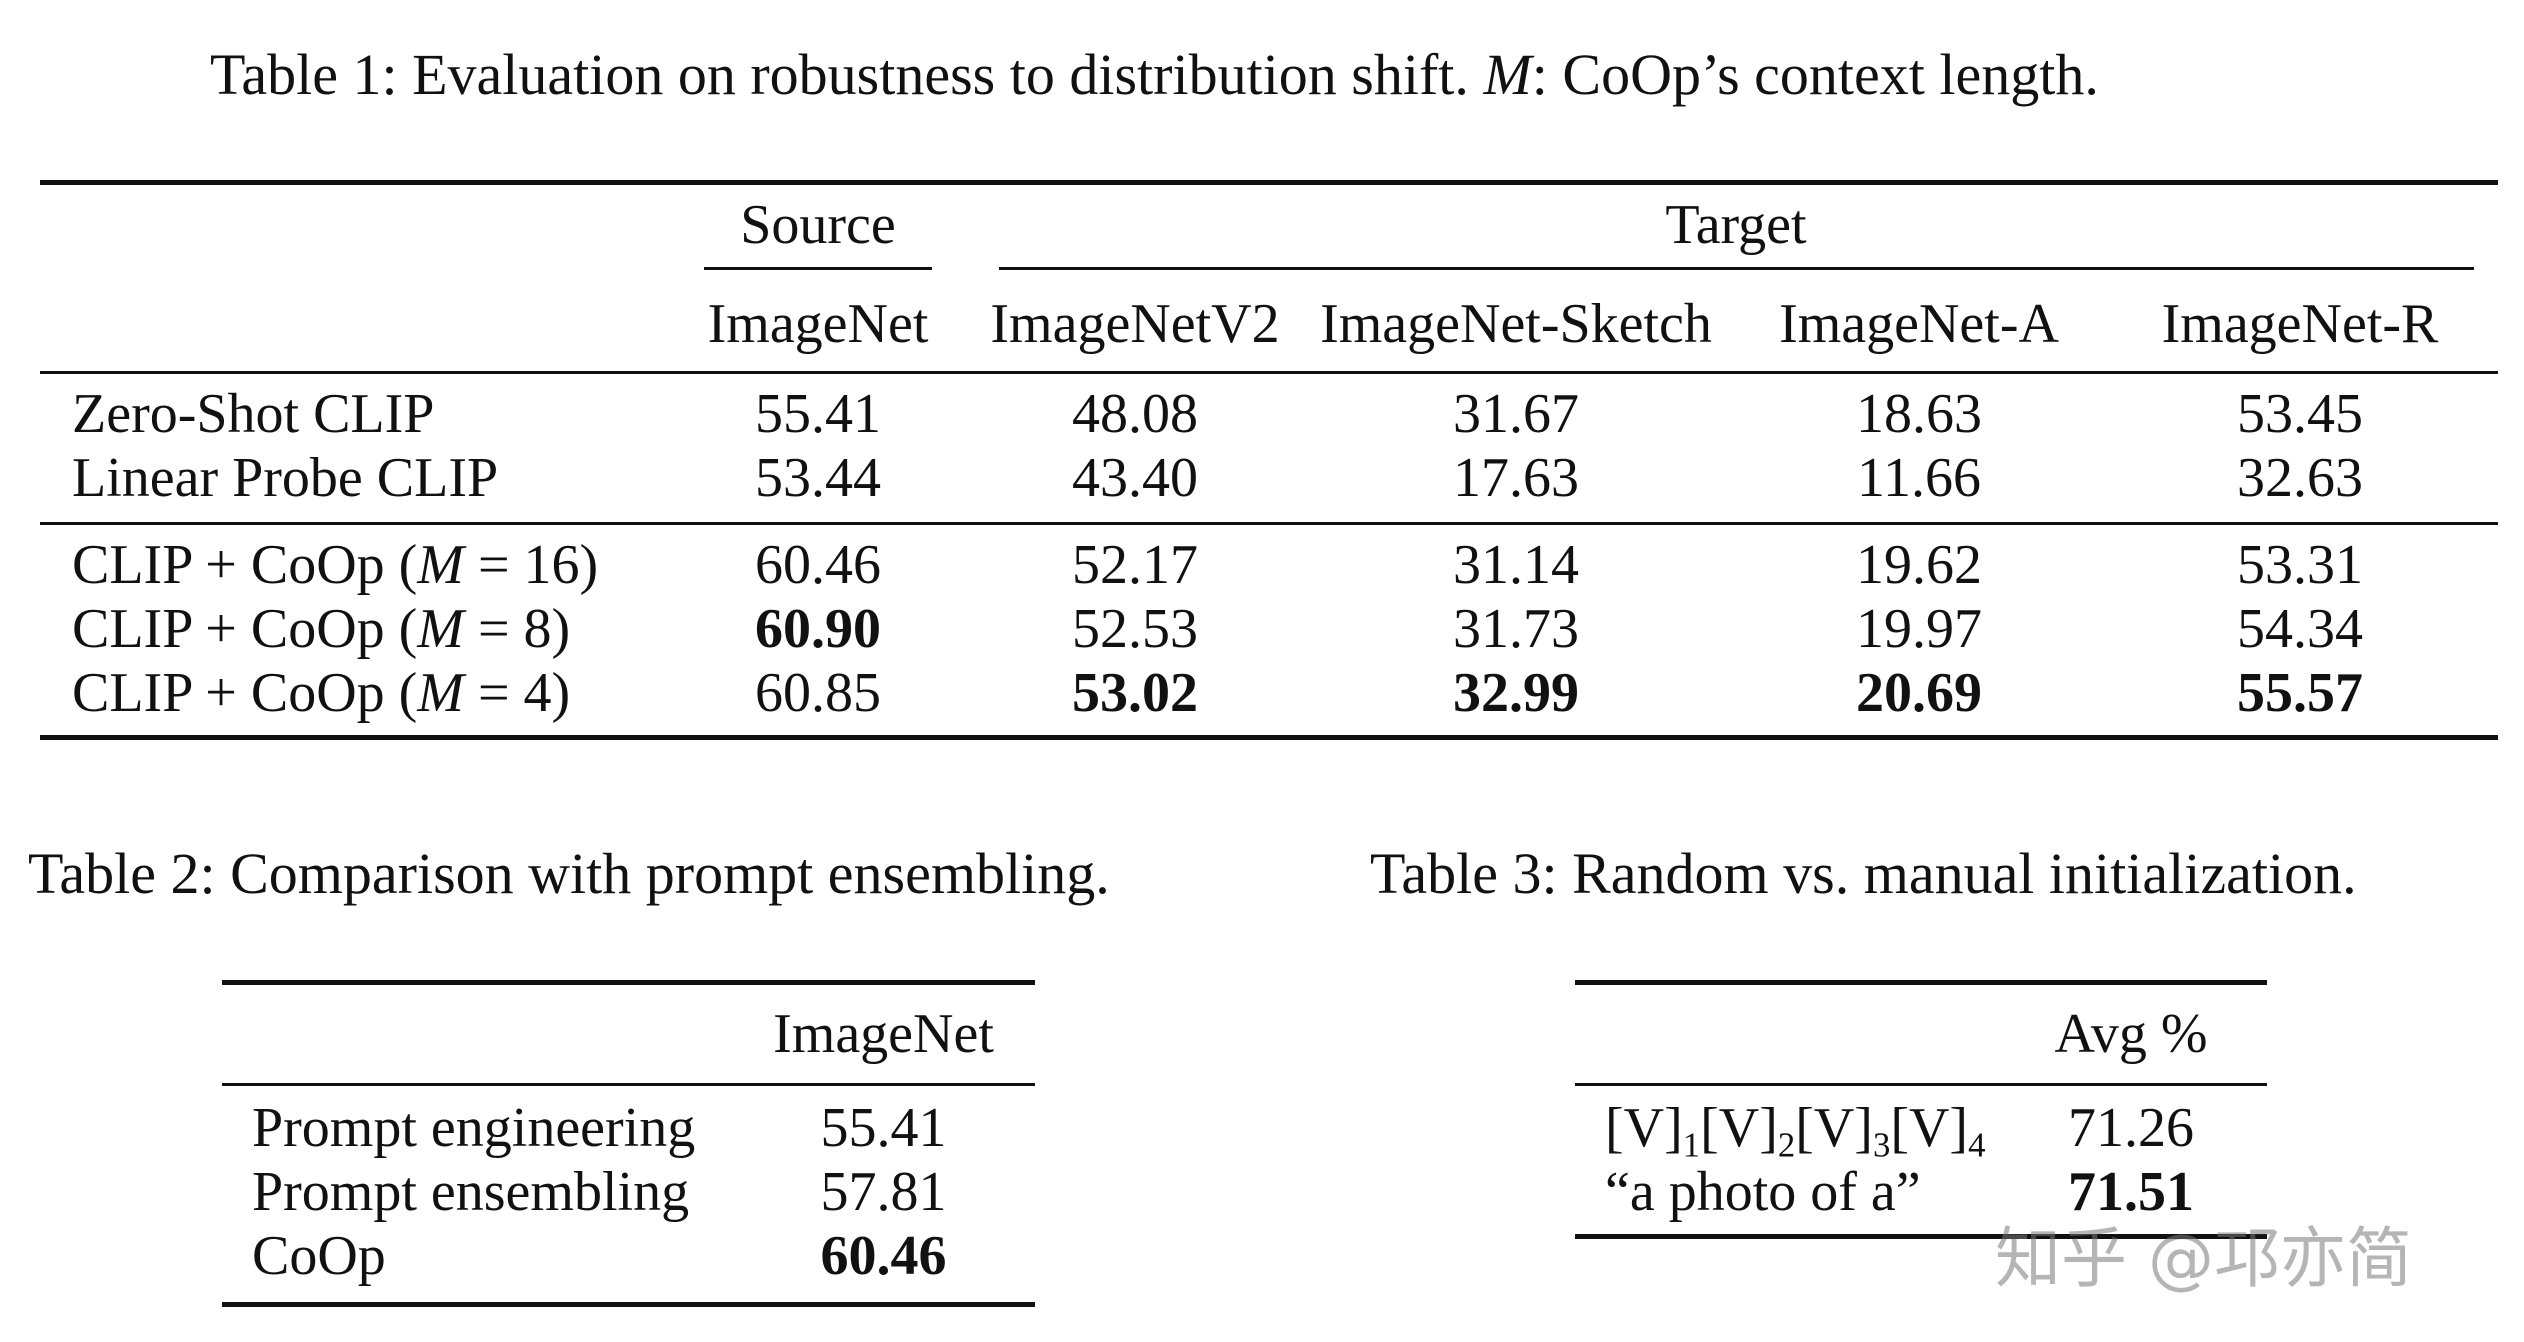 Image resolution: width=2524 pixels, height=1342 pixels. What do you see at coordinates (1736, 230) in the screenshot?
I see `table1-group-target: Target` at bounding box center [1736, 230].